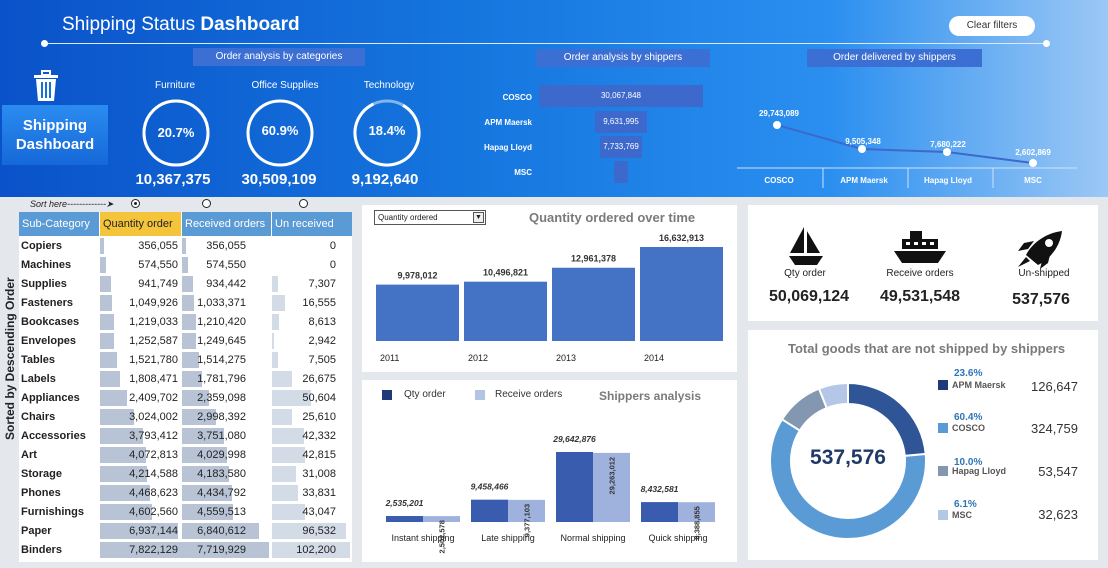  What do you see at coordinates (621, 172) in the screenshot?
I see `funnel-bar-msc` at bounding box center [621, 172].